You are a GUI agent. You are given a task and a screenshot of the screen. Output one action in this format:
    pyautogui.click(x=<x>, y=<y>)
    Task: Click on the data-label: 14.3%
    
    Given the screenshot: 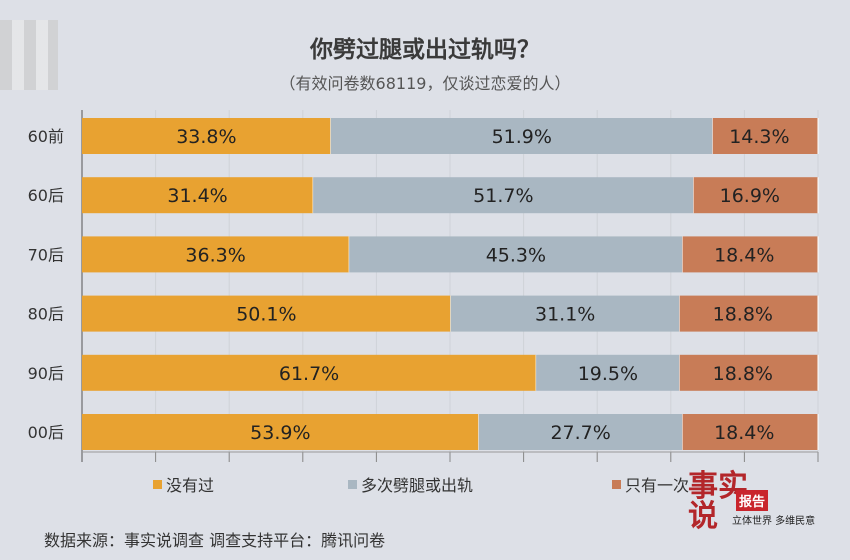 What is the action you would take?
    pyautogui.click(x=759, y=137)
    